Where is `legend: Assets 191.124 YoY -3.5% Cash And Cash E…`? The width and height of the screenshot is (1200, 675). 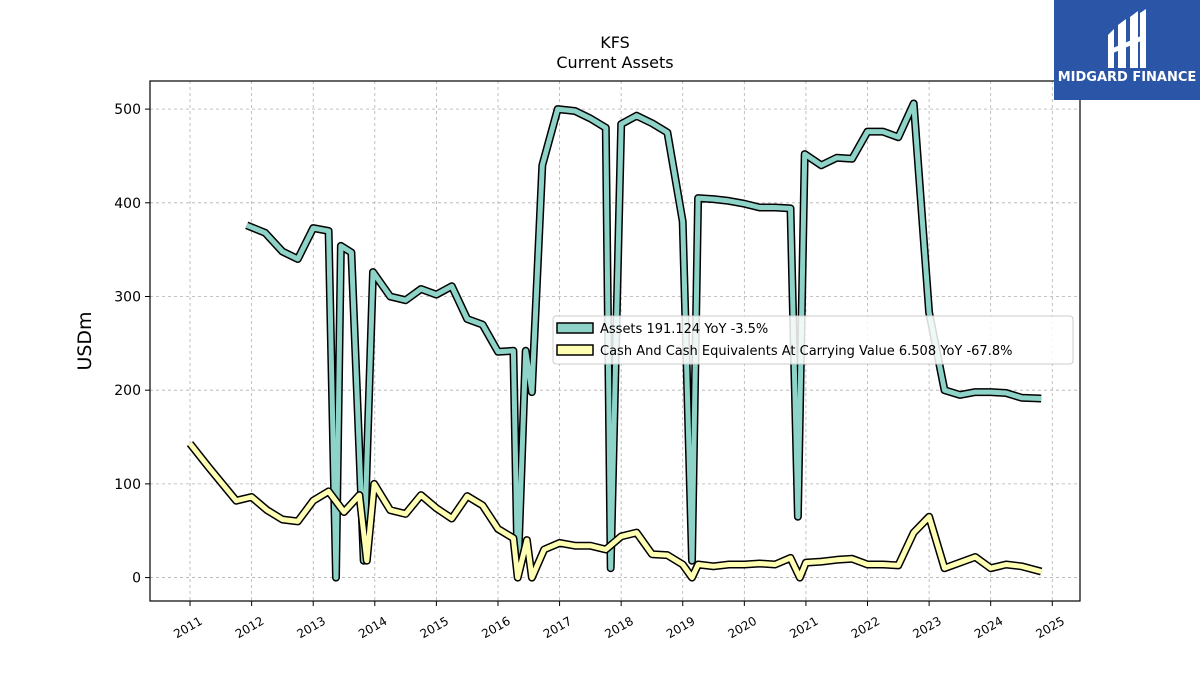 legend: Assets 191.124 YoY -3.5% Cash And Cash E… is located at coordinates (813, 340).